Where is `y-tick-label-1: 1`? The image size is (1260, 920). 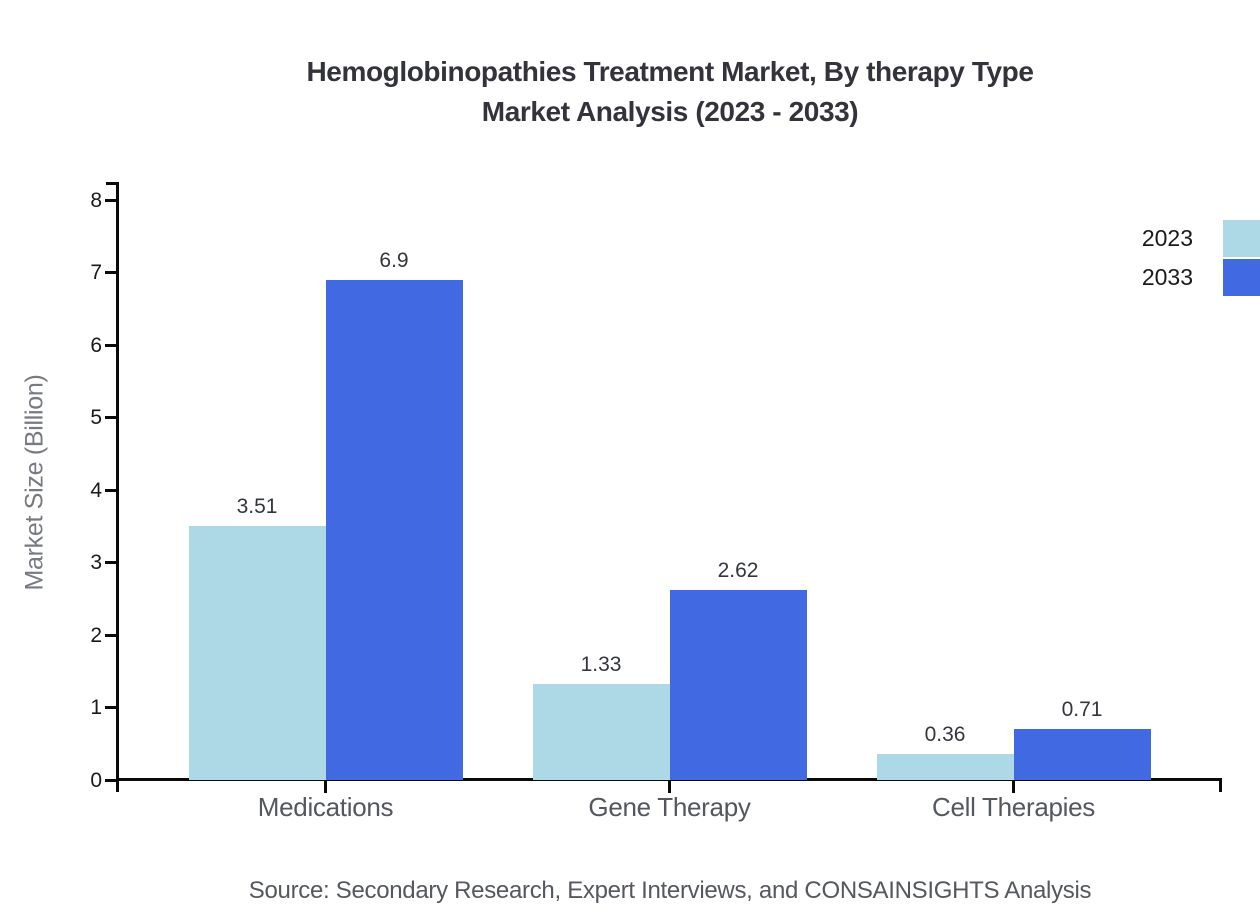
y-tick-label-1: 1 is located at coordinates (96, 707).